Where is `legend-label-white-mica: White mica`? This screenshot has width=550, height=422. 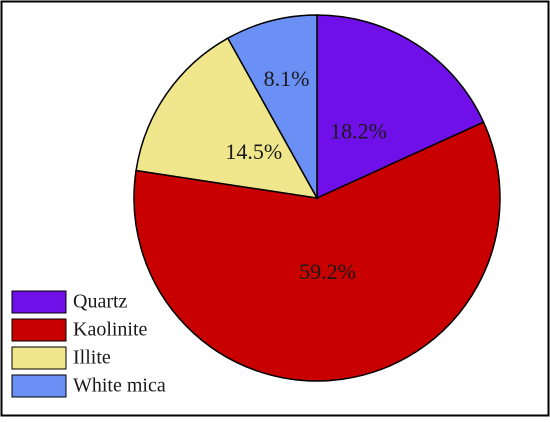
legend-label-white-mica: White mica is located at coordinates (119, 386).